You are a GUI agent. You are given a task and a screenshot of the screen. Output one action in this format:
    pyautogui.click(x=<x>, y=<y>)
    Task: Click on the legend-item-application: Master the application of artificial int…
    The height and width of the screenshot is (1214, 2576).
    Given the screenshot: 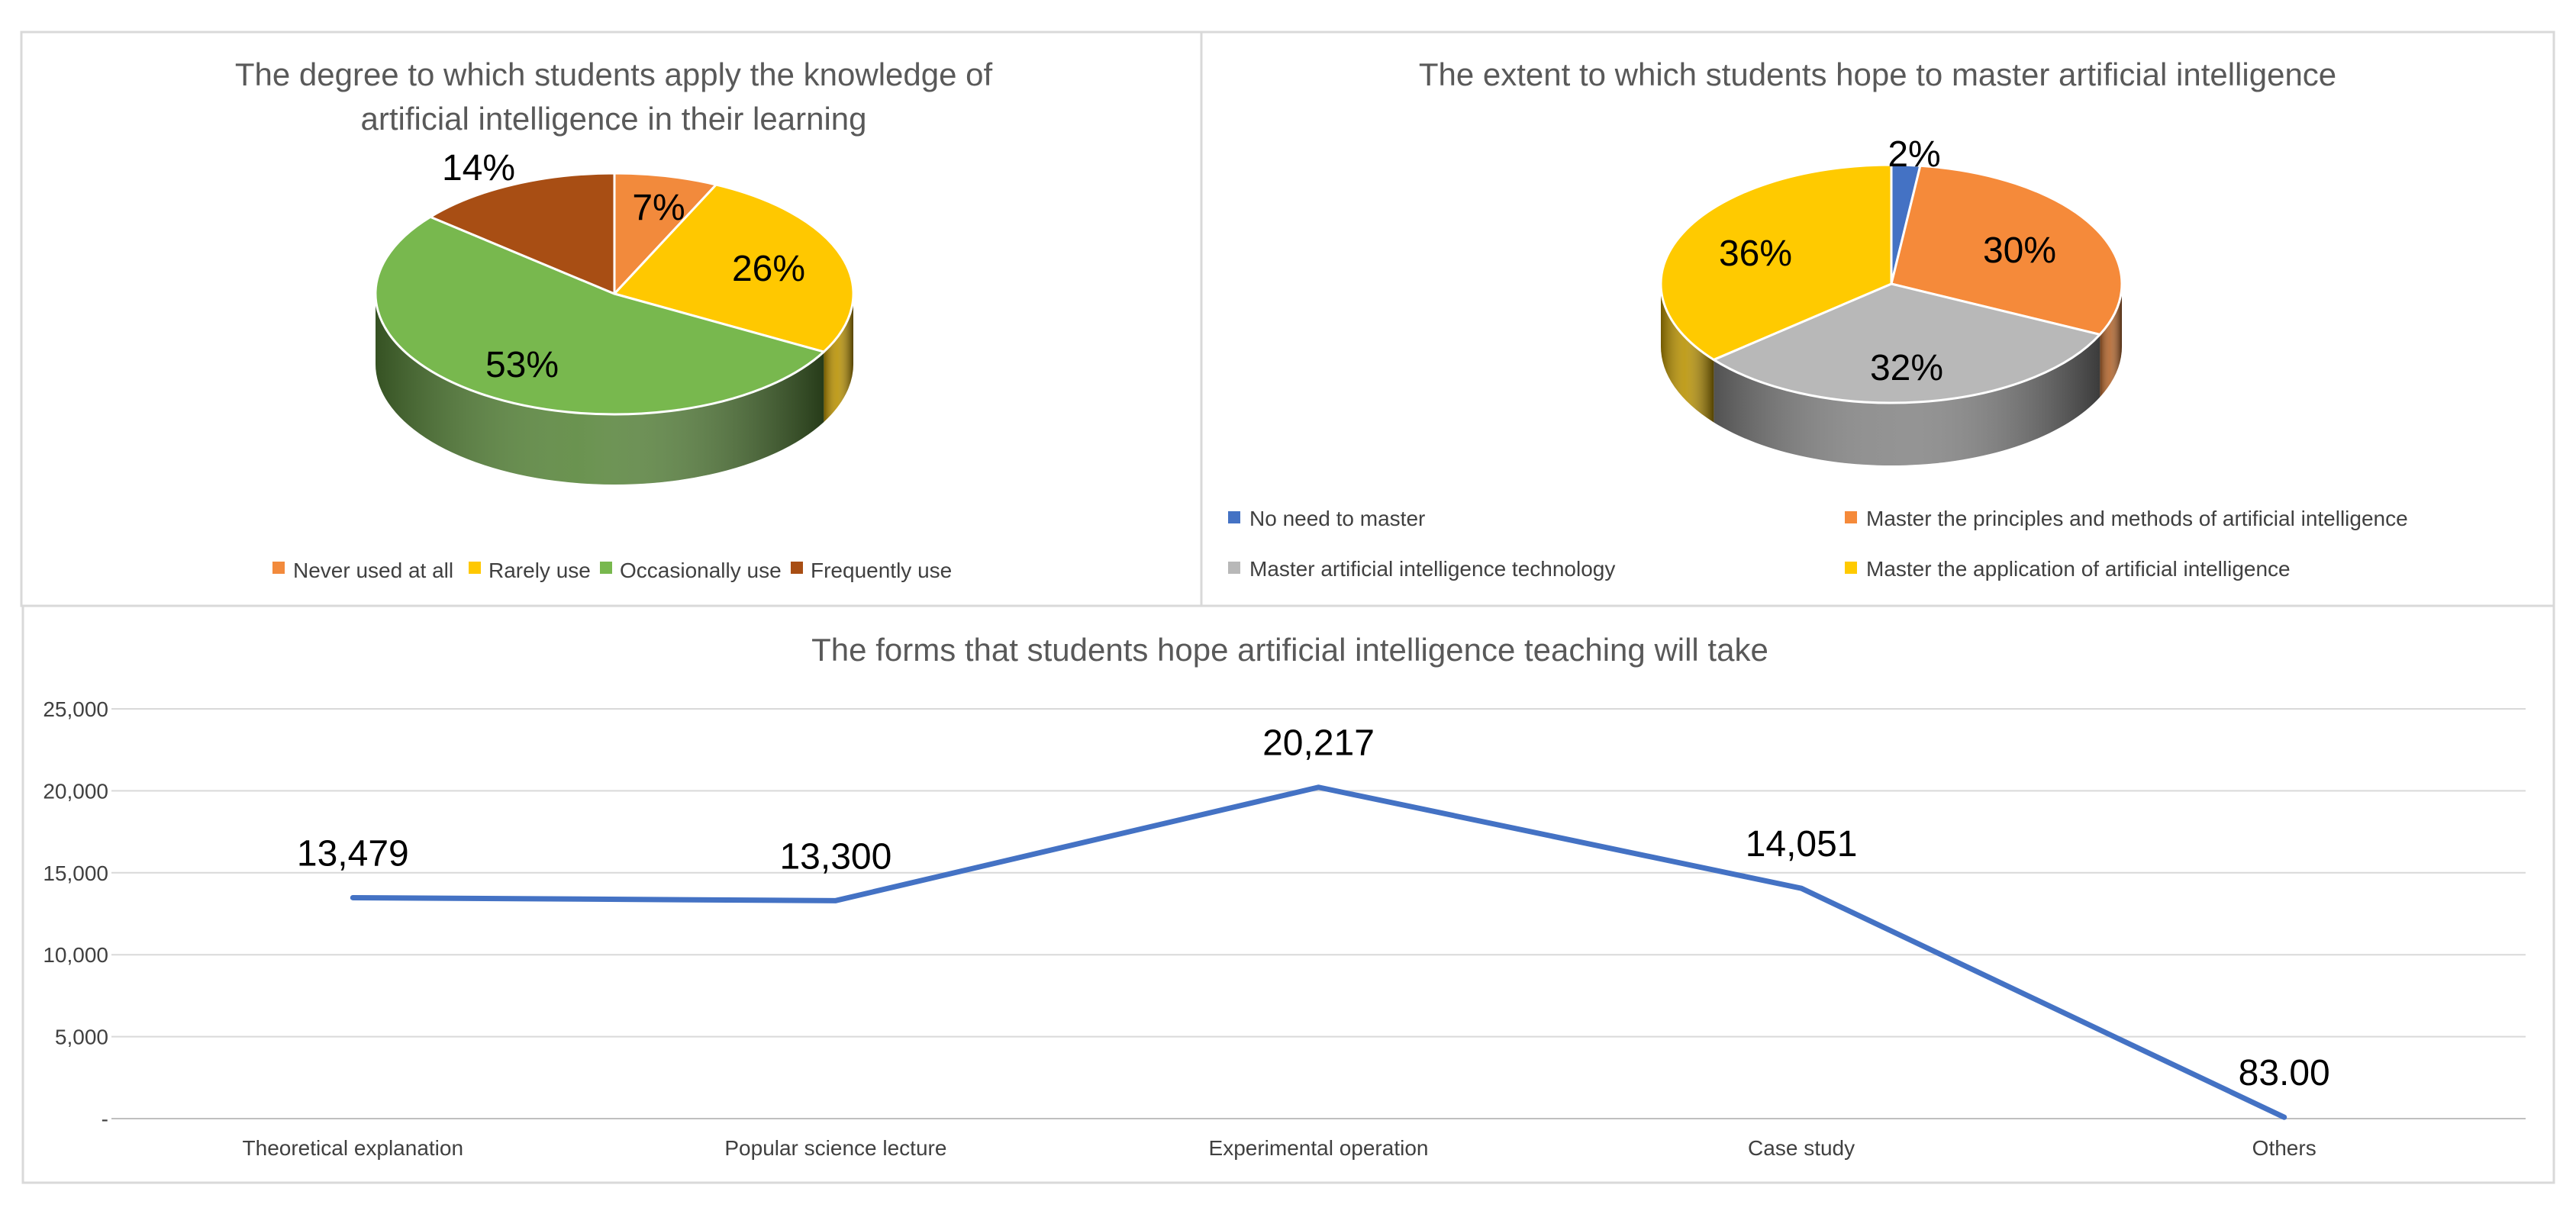 What is the action you would take?
    pyautogui.click(x=2068, y=569)
    